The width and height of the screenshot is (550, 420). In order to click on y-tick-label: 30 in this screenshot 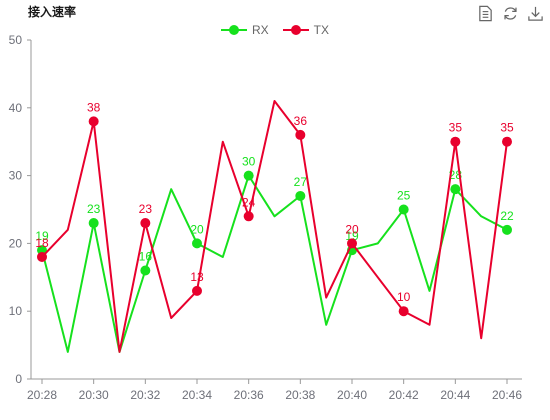, I will do `click(16, 176)`.